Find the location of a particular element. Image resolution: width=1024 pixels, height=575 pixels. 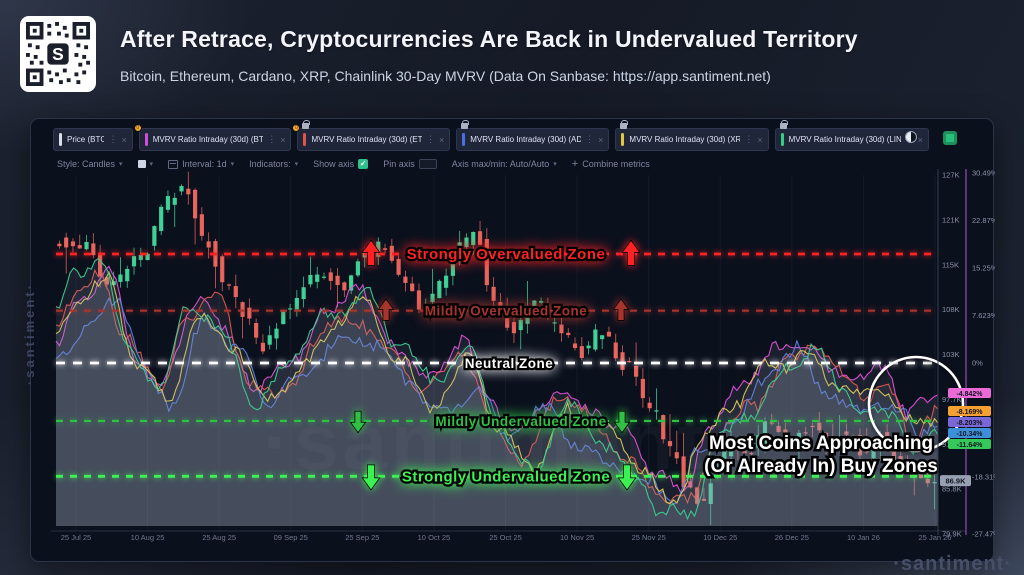

annotation-line1: Most Coins Approaching is located at coordinates (821, 443).